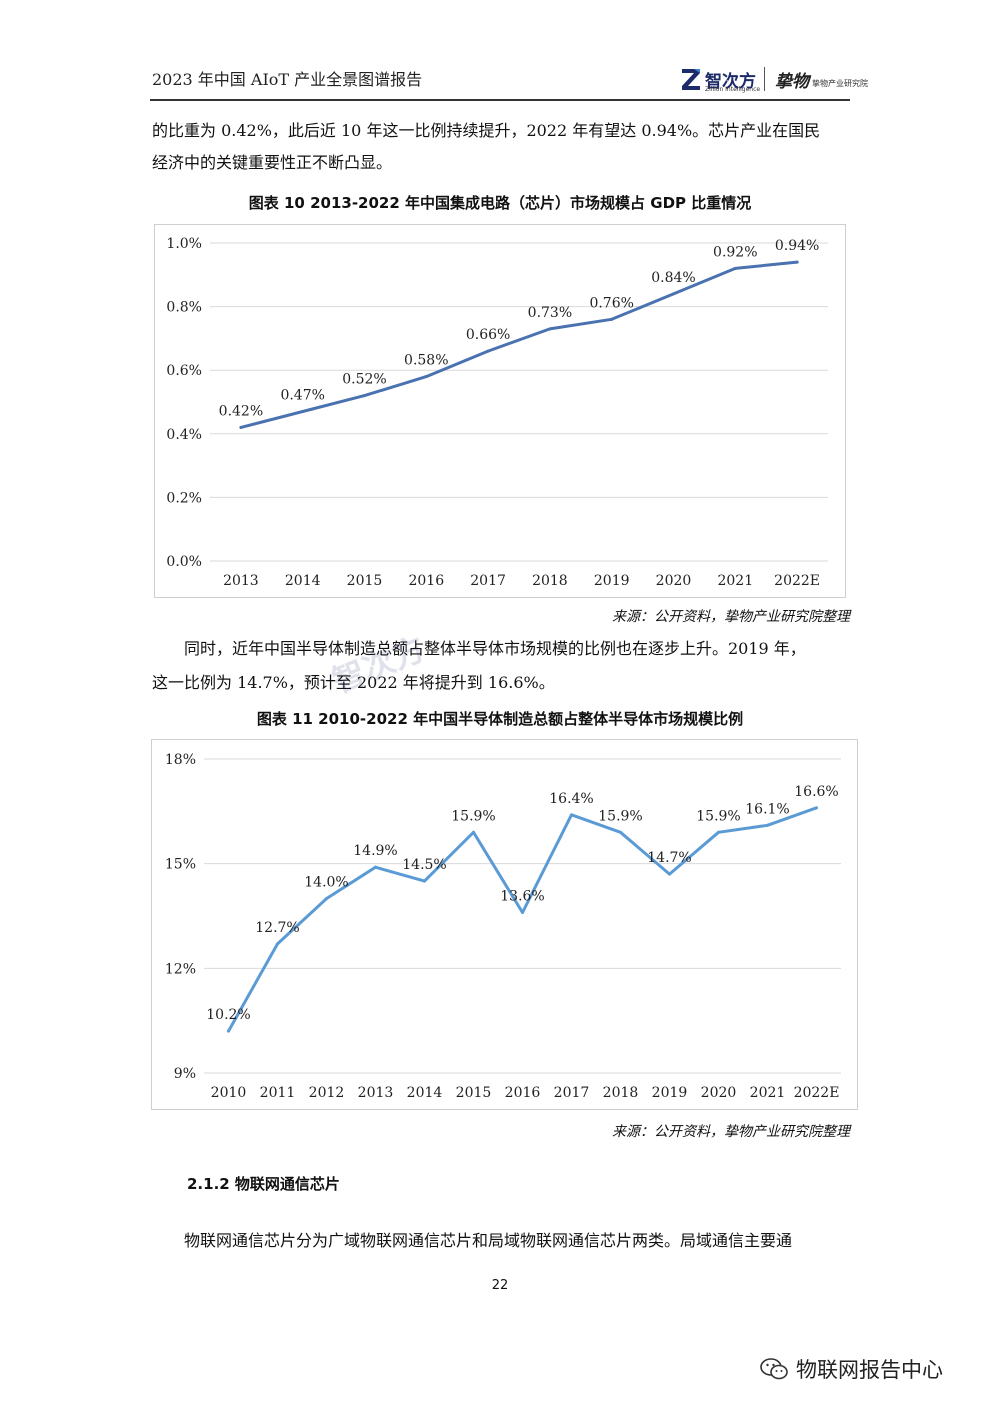  I want to click on figure-11-title: 图表 11 2010-2022 年中国半导体制造总额占整体半导体市场规模比例, so click(500, 719).